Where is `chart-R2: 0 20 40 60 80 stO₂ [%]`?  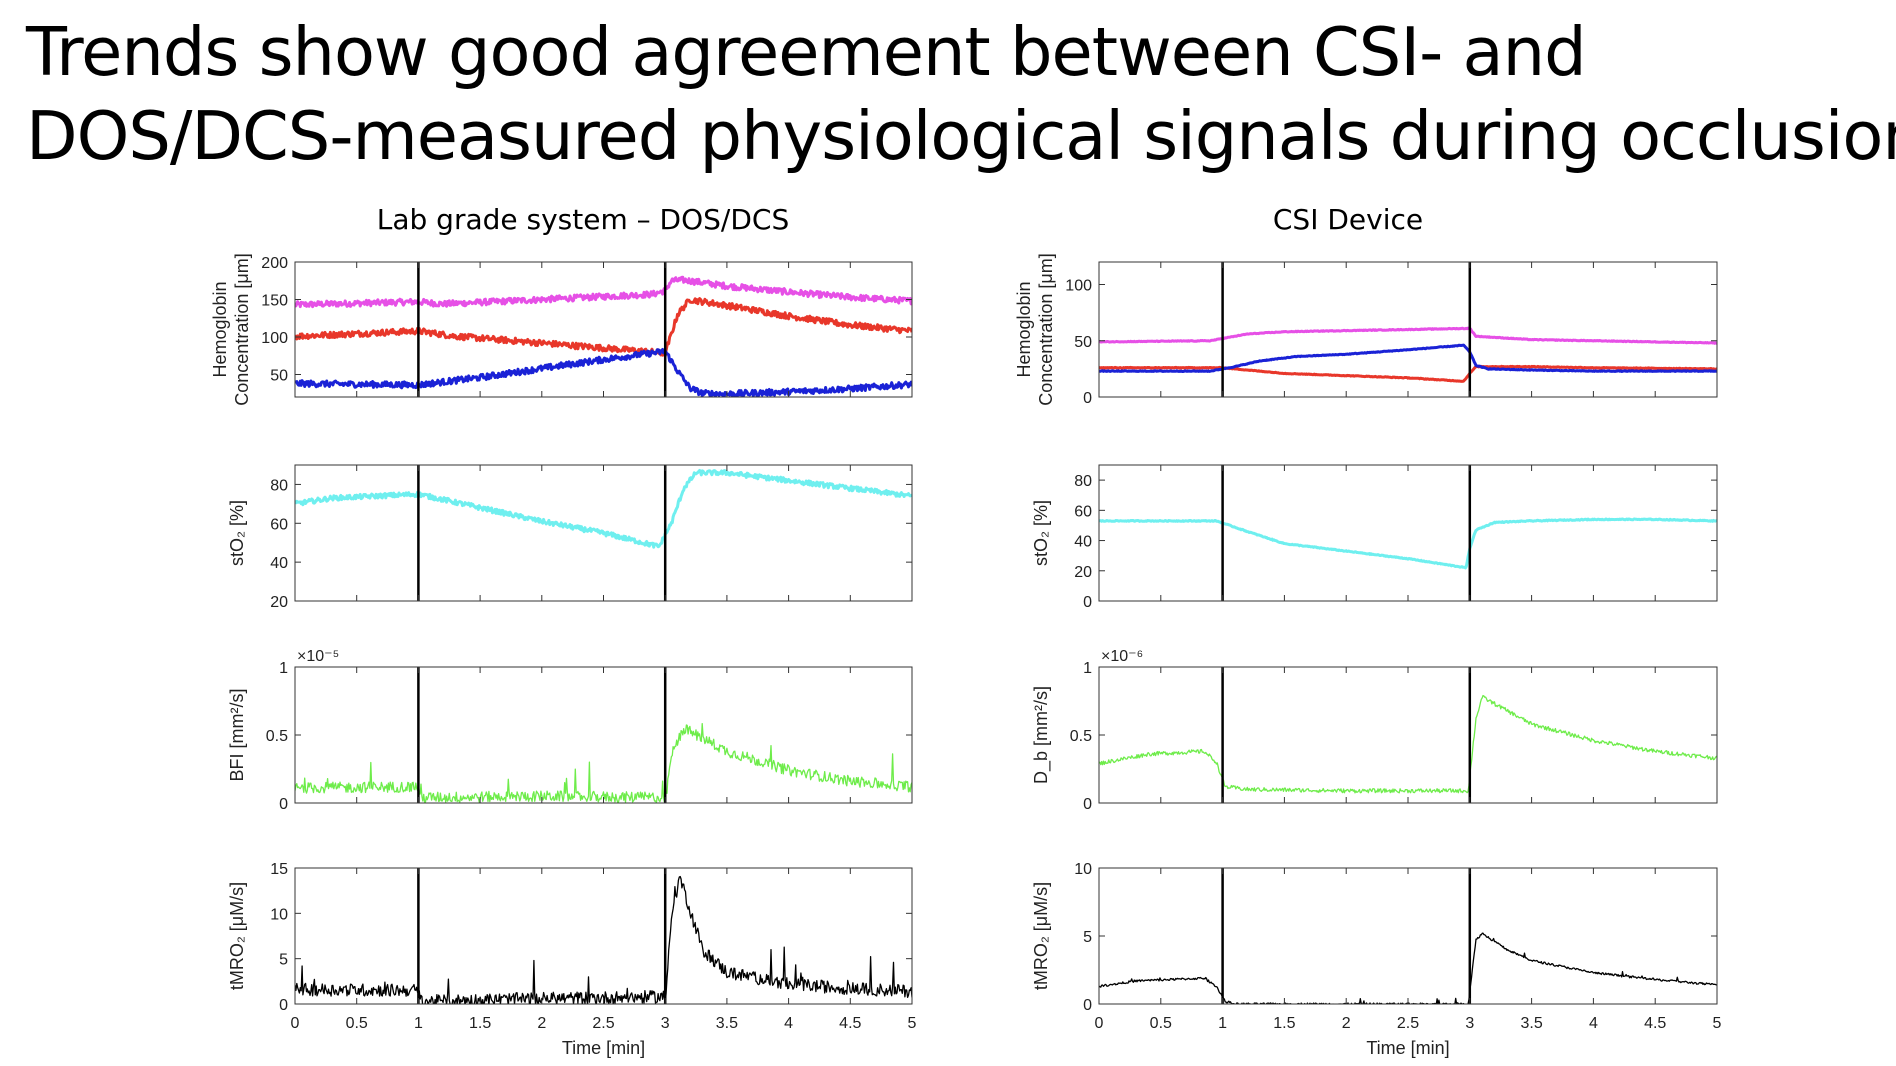 chart-R2: 0 20 40 60 80 stO₂ [%] is located at coordinates (1374, 537).